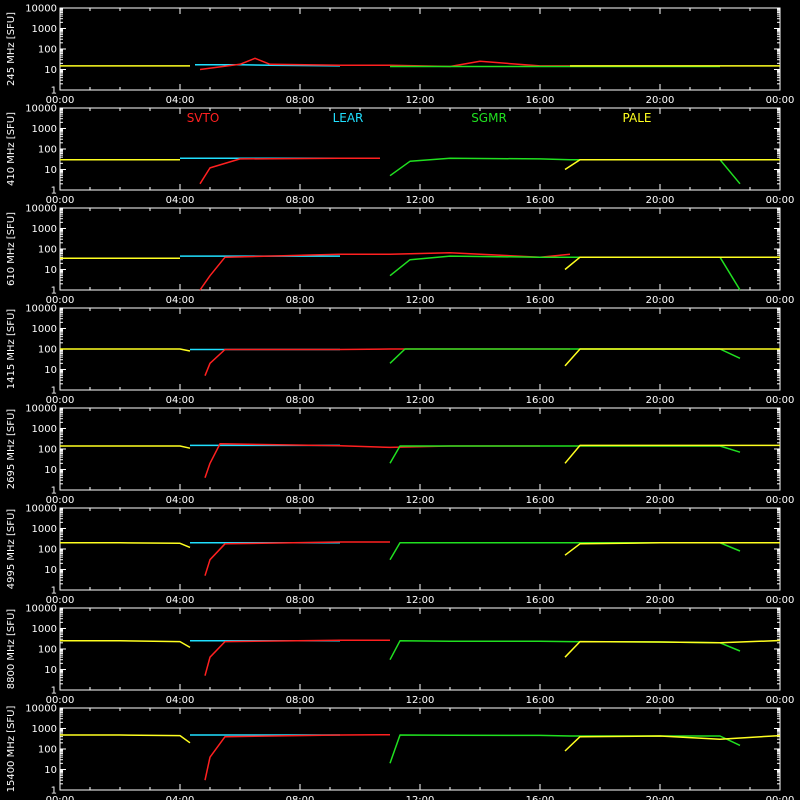 Image resolution: width=800 pixels, height=800 pixels. Describe the element at coordinates (489, 118) in the screenshot. I see `legend-entry-sgmr: SGMR` at that location.